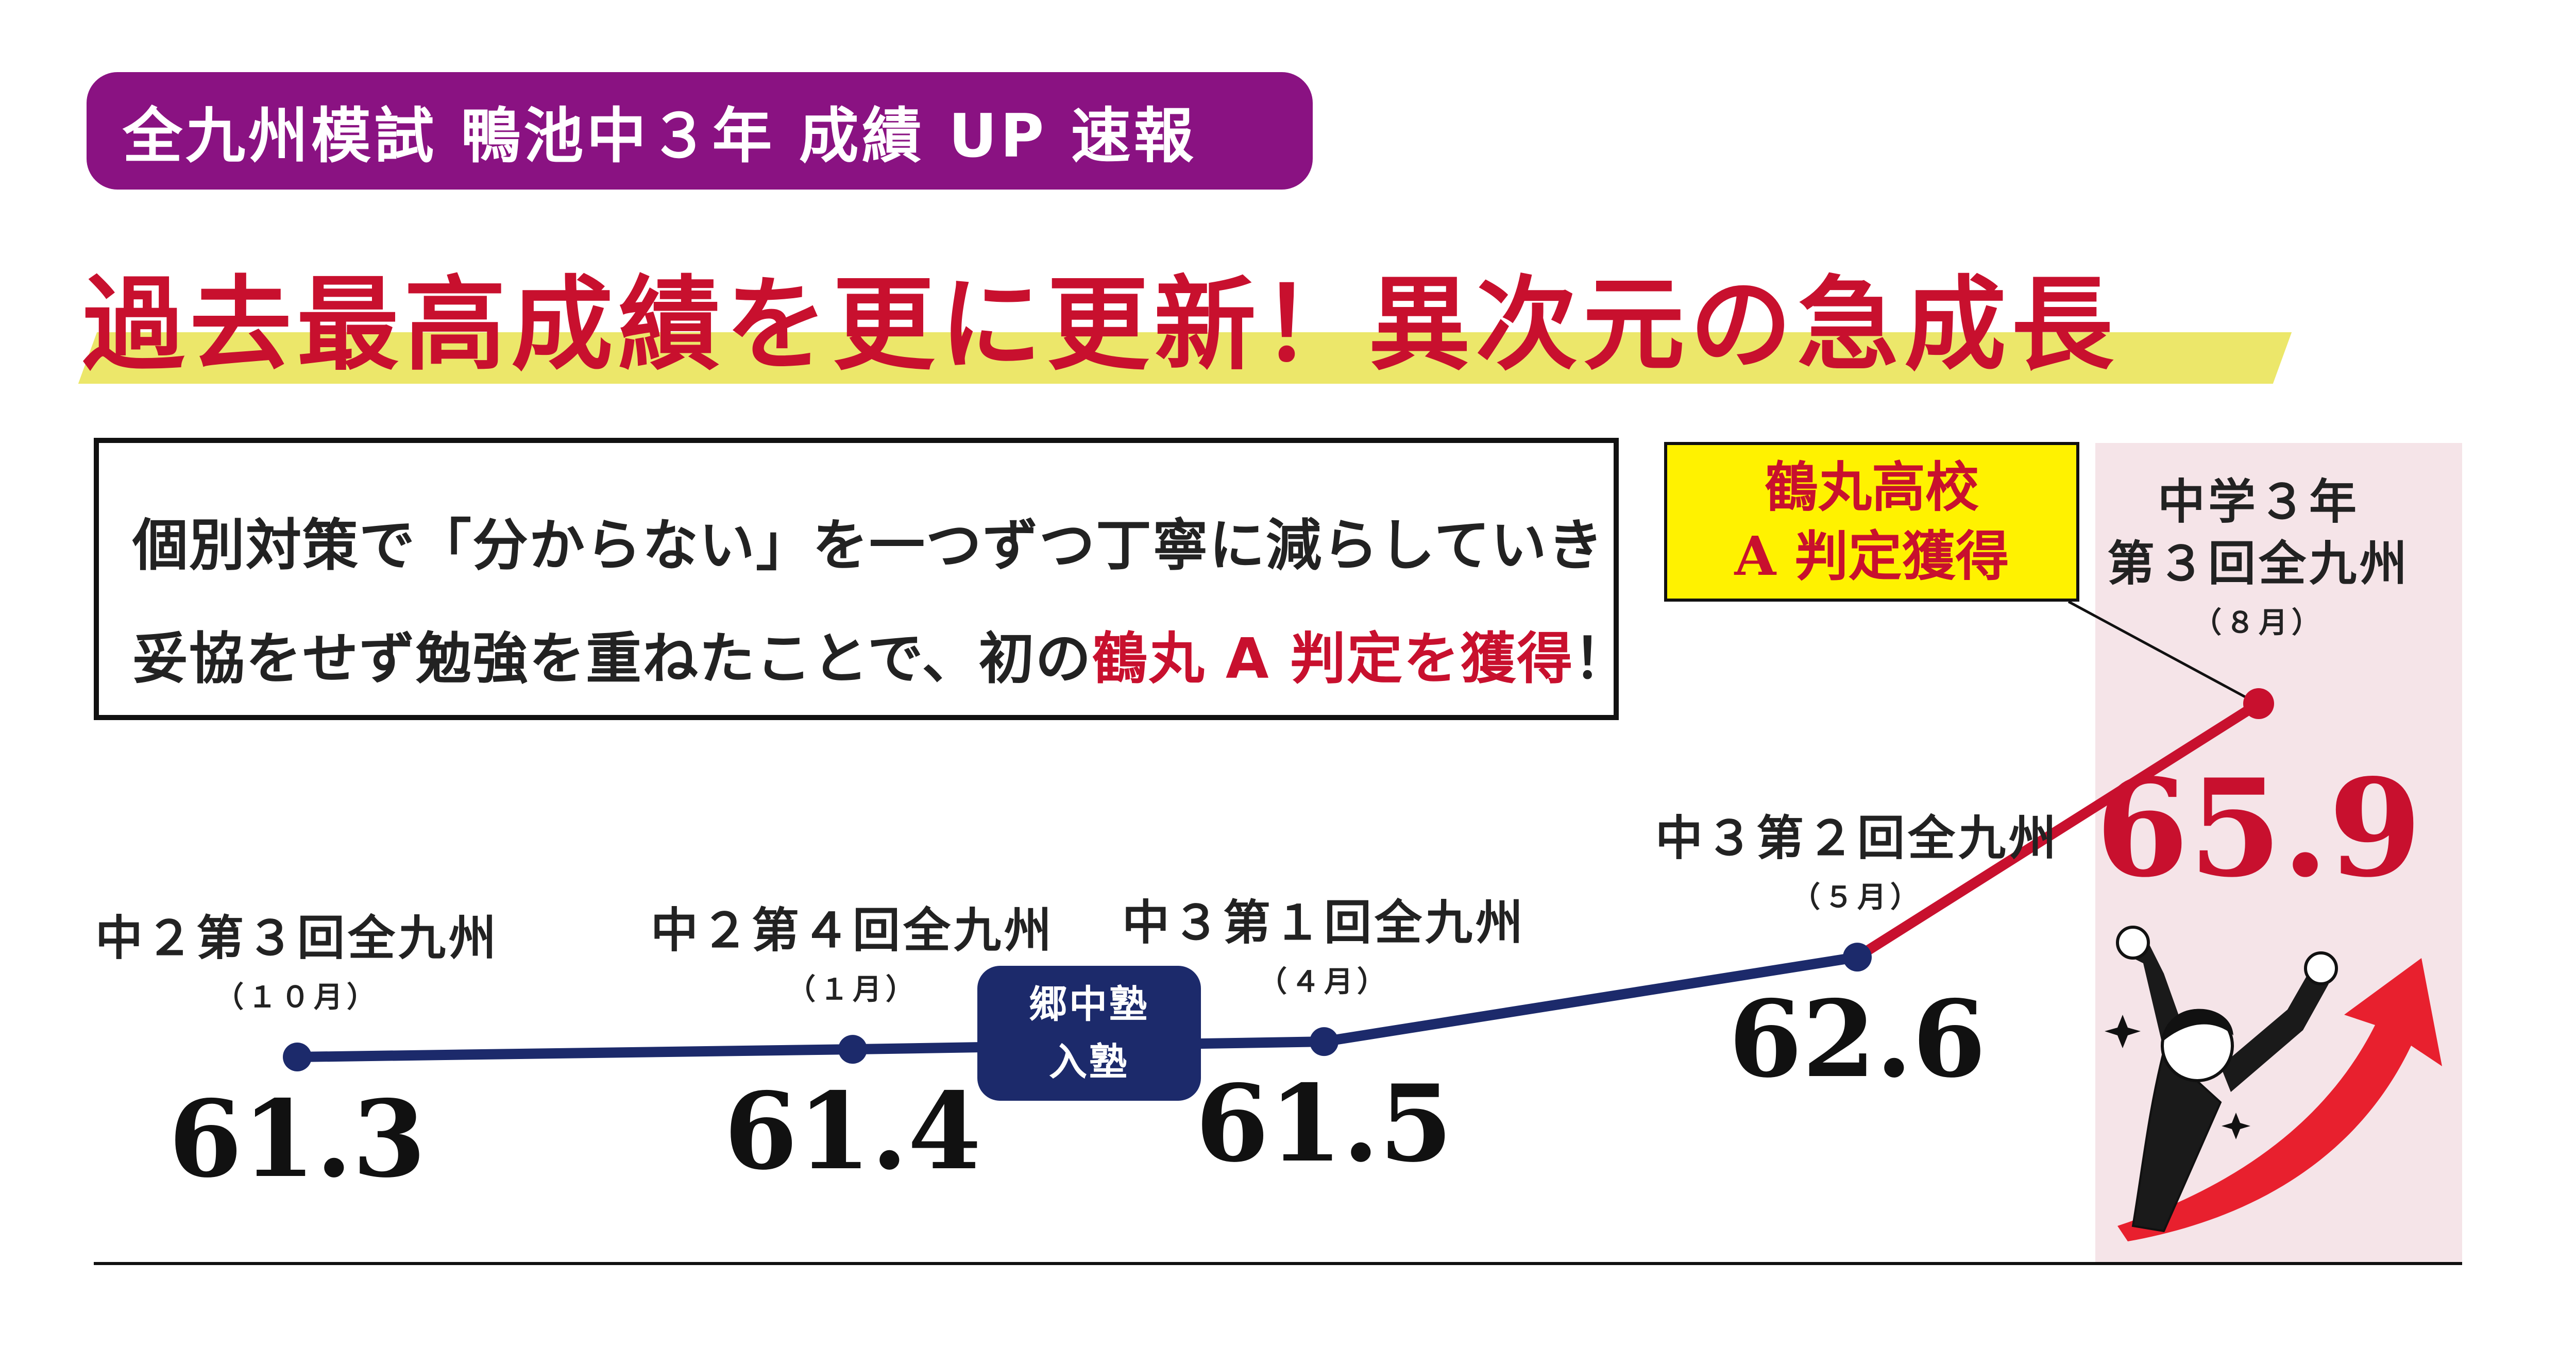 Image resolution: width=2576 pixels, height=1348 pixels. What do you see at coordinates (1871, 556) in the screenshot?
I see `callout-line-2: A 判定獲得` at bounding box center [1871, 556].